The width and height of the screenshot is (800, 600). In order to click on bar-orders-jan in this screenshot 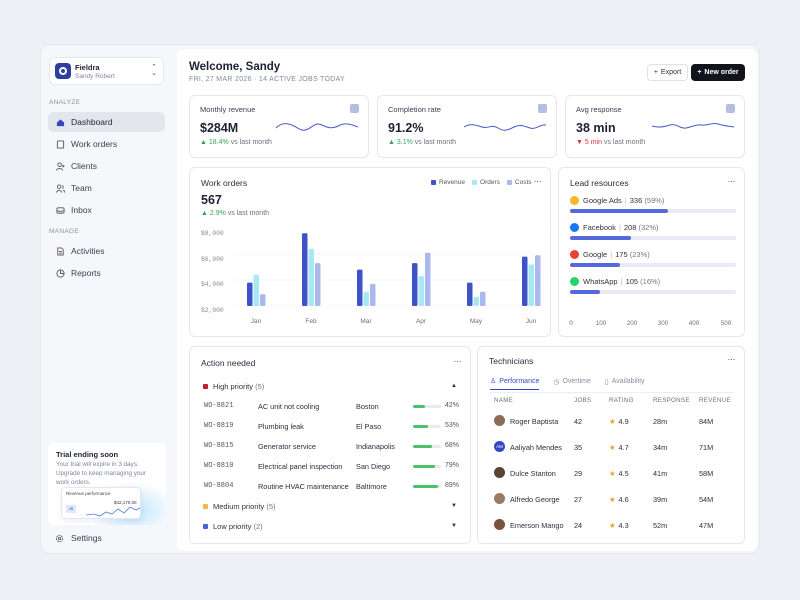, I will do `click(256, 290)`.